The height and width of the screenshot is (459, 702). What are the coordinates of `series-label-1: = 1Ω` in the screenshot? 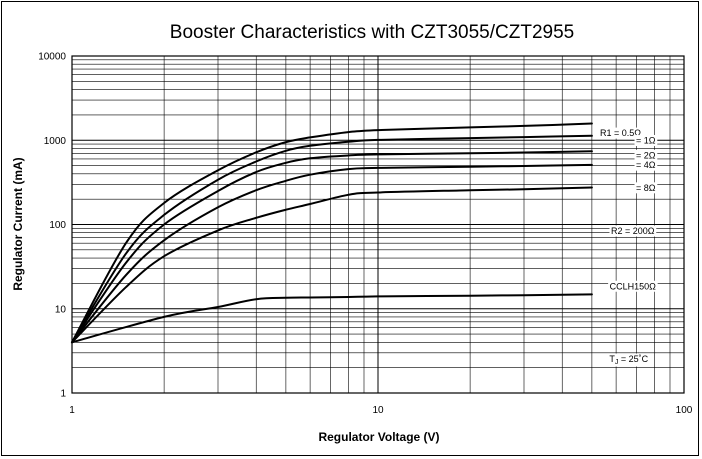 It's located at (646, 141).